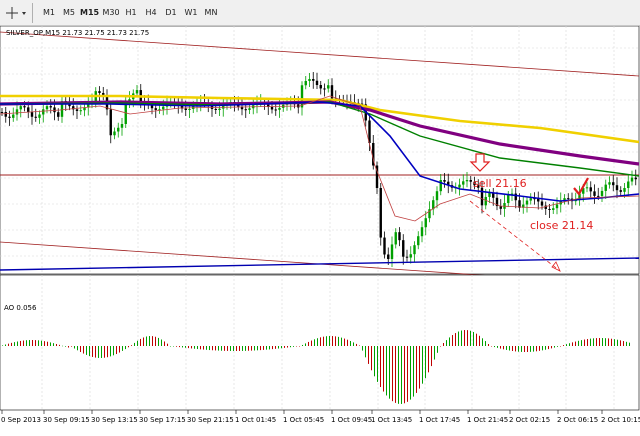  What do you see at coordinates (487, 420) in the screenshot?
I see `time-axis-label: 1 Oct 21:45` at bounding box center [487, 420].